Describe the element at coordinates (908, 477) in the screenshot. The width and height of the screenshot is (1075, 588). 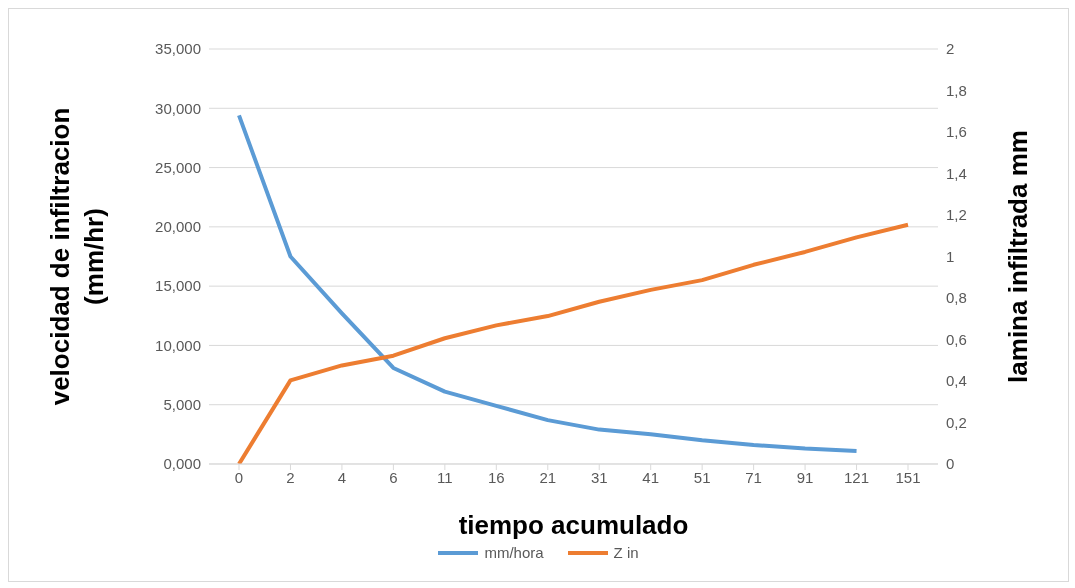
I see `x-tick-label: 151` at that location.